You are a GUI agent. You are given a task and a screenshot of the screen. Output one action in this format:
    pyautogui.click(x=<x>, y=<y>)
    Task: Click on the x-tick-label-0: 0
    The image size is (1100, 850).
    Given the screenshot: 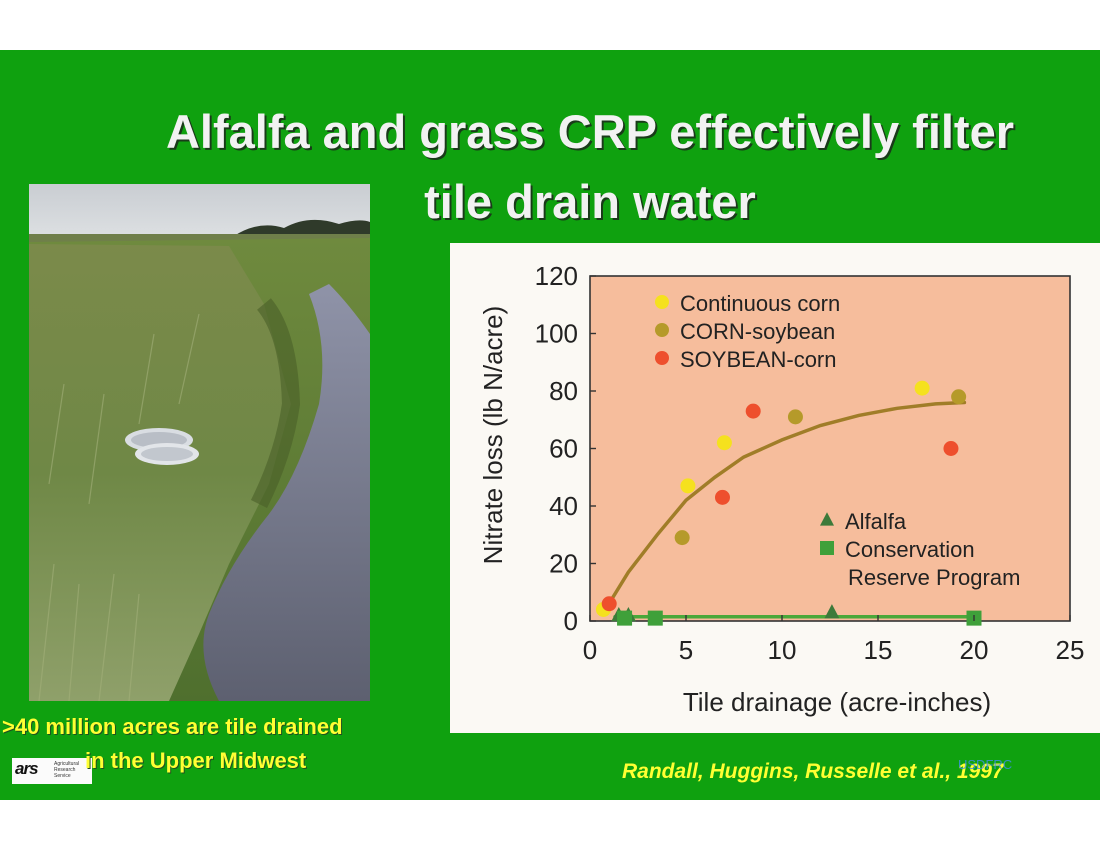 What is the action you would take?
    pyautogui.click(x=590, y=650)
    